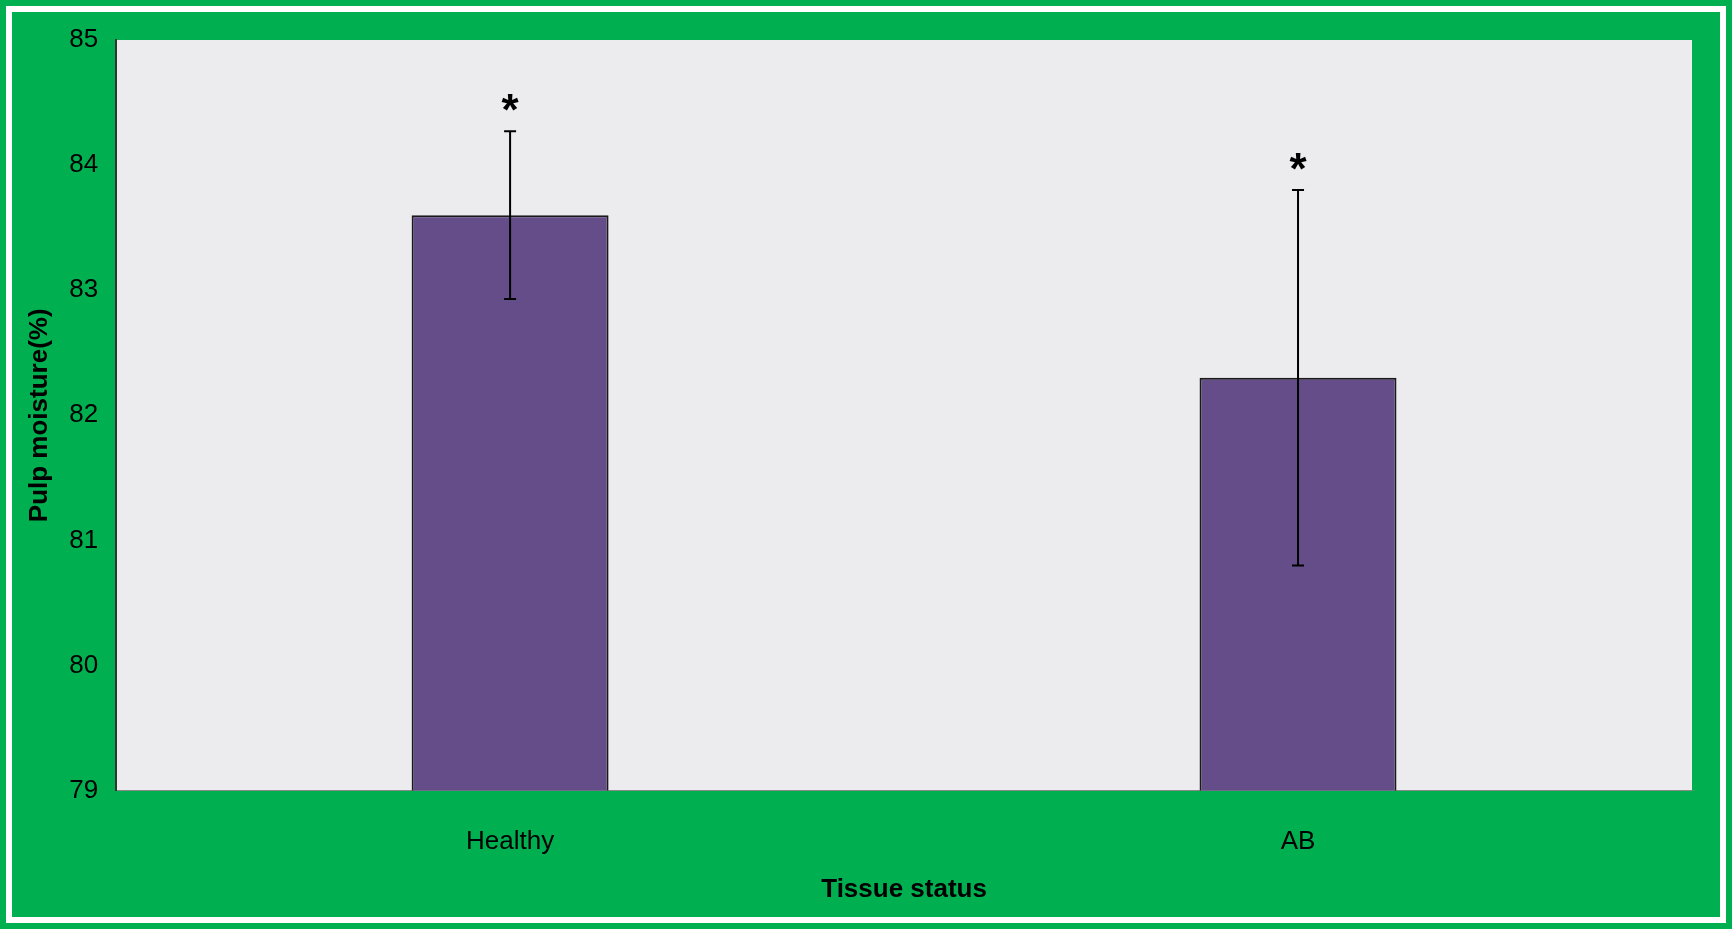 The image size is (1732, 929). What do you see at coordinates (84, 38) in the screenshot?
I see `y-tick-label: 85` at bounding box center [84, 38].